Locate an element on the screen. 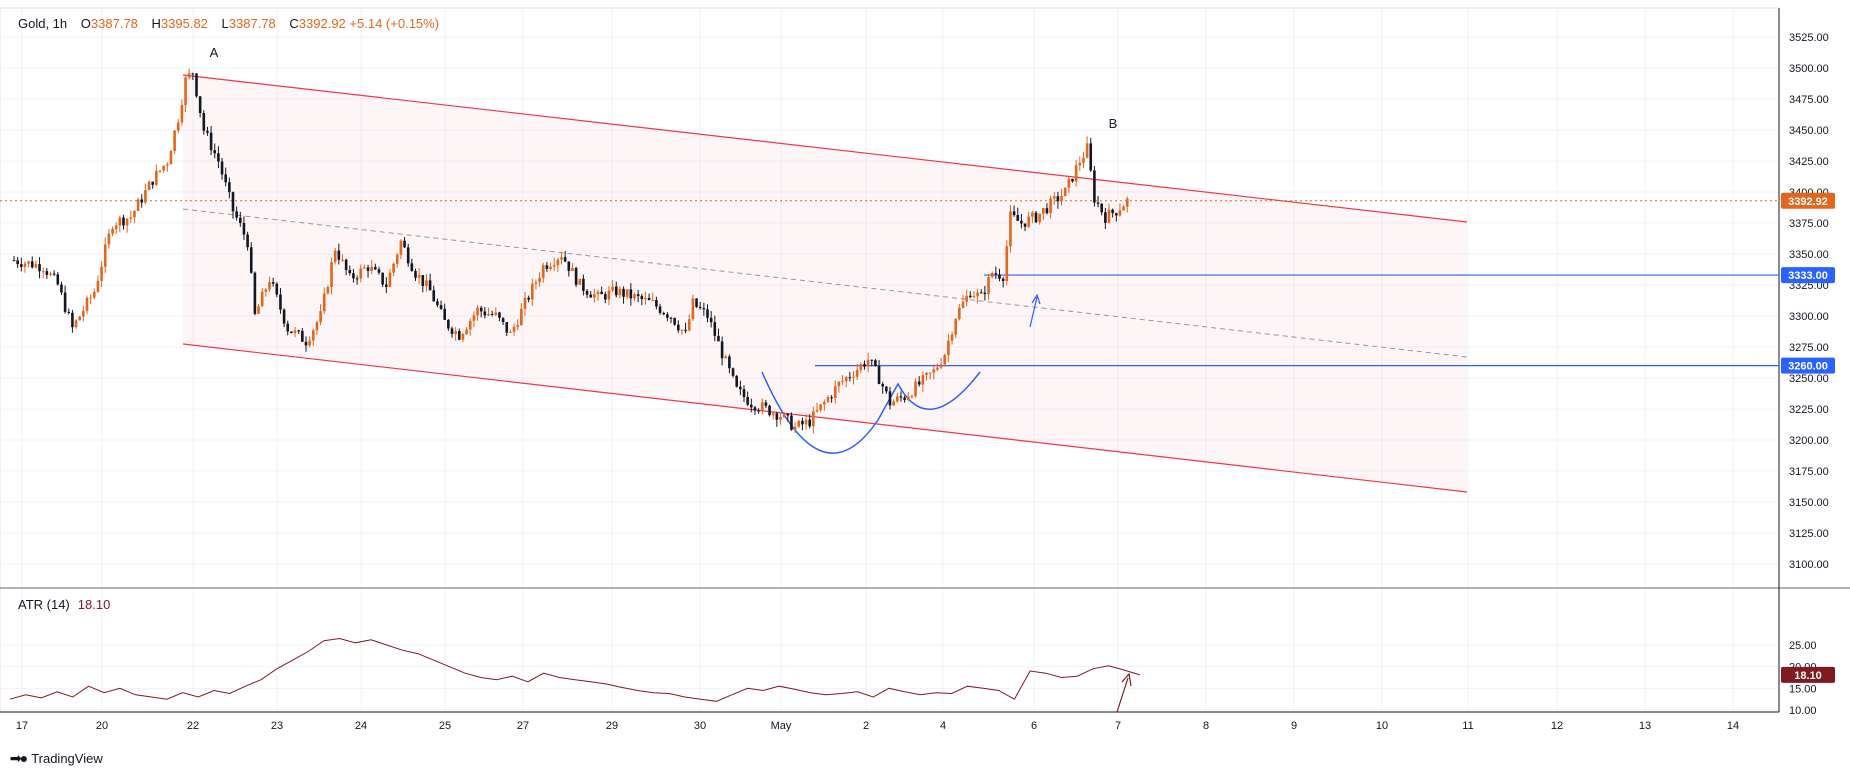  breakout-arrow is located at coordinates (1033, 312).